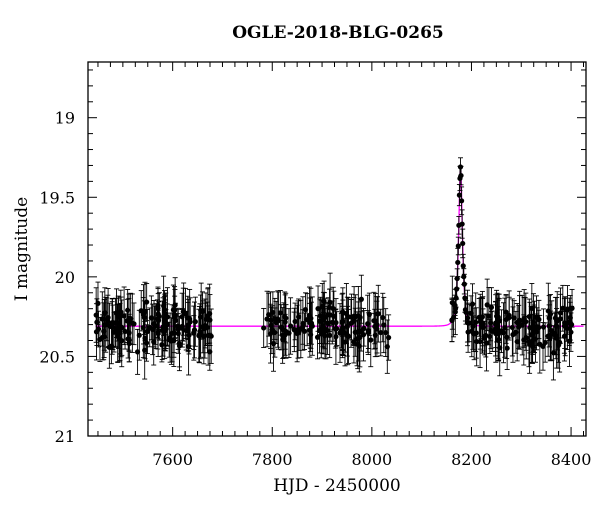  Describe the element at coordinates (65, 277) in the screenshot. I see `y-tick-label: 20` at that location.